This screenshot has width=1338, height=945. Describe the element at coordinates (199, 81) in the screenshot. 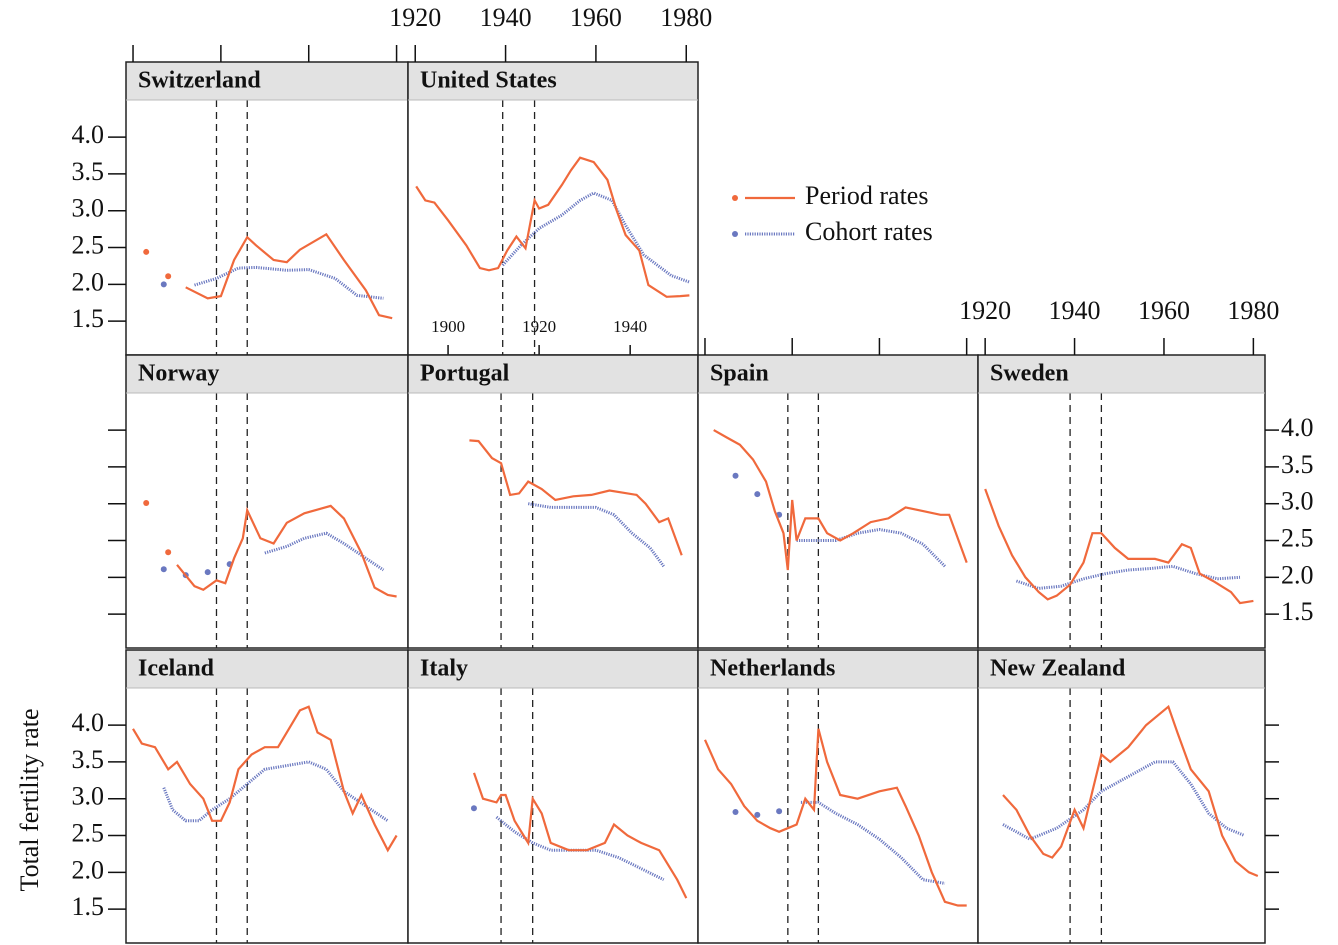

I see `panel-title: Switzerland` at that location.